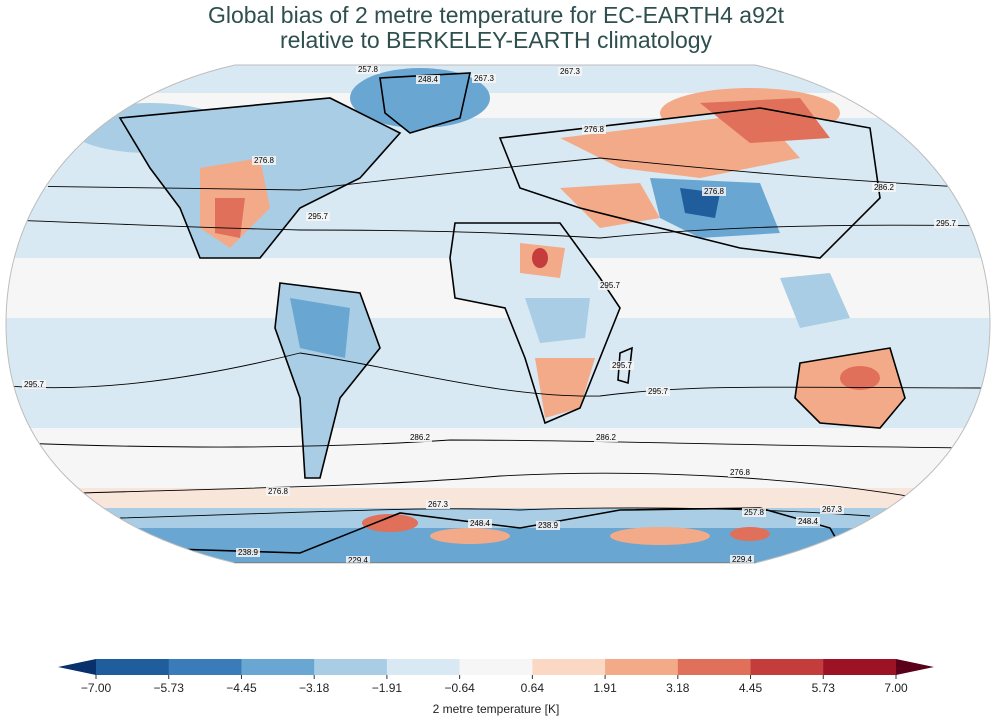  Describe the element at coordinates (605, 688) in the screenshot. I see `colorbar-tick-label: 1.91` at that location.